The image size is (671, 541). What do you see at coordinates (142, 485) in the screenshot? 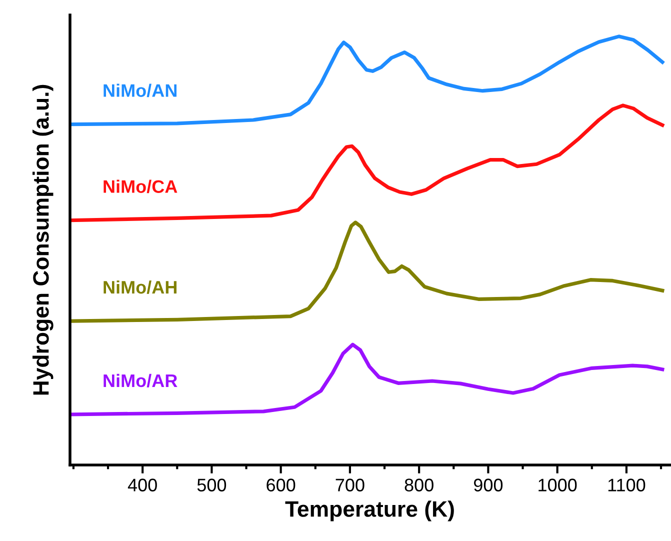
I see `x-tick-label: 400` at bounding box center [142, 485].